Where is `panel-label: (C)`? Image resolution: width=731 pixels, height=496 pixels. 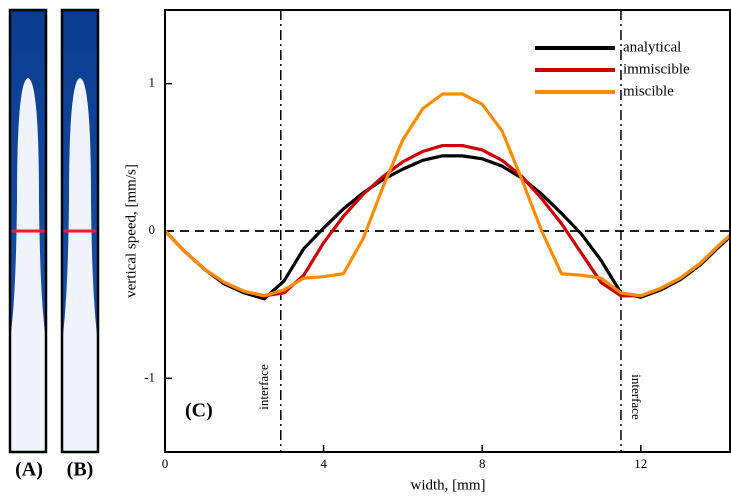 panel-label: (C) is located at coordinates (199, 411).